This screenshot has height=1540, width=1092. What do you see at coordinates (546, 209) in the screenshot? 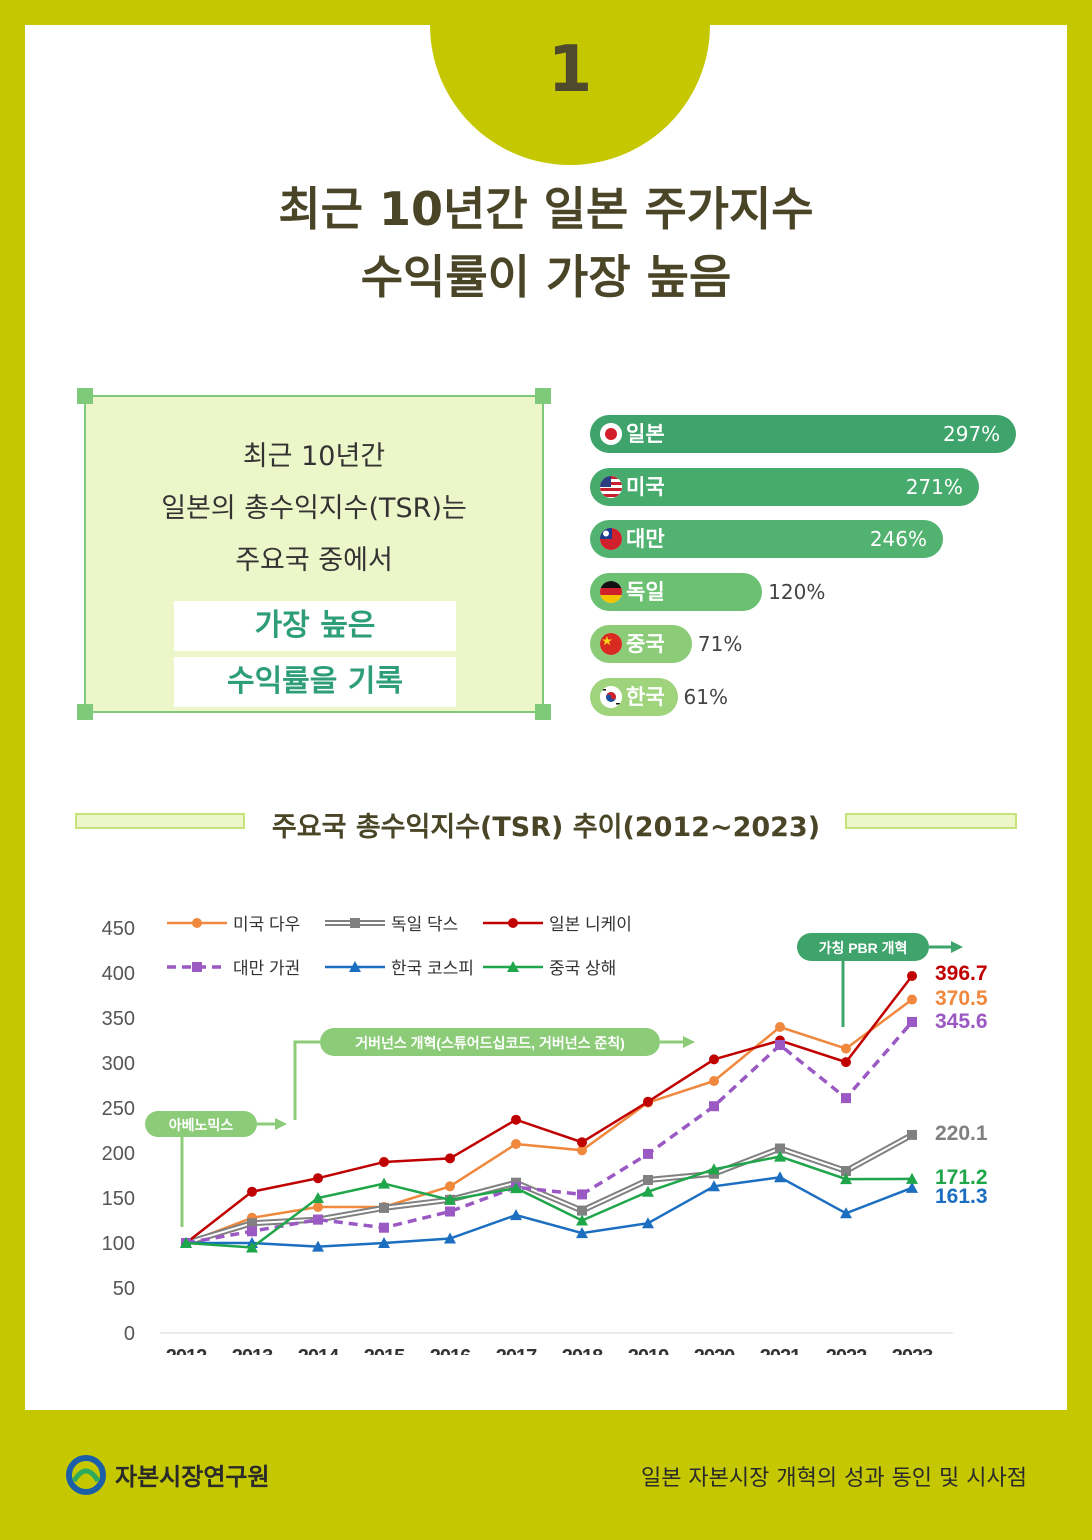
I see `title-line-1: 최근 10년간 일본 주가지수` at bounding box center [546, 209].